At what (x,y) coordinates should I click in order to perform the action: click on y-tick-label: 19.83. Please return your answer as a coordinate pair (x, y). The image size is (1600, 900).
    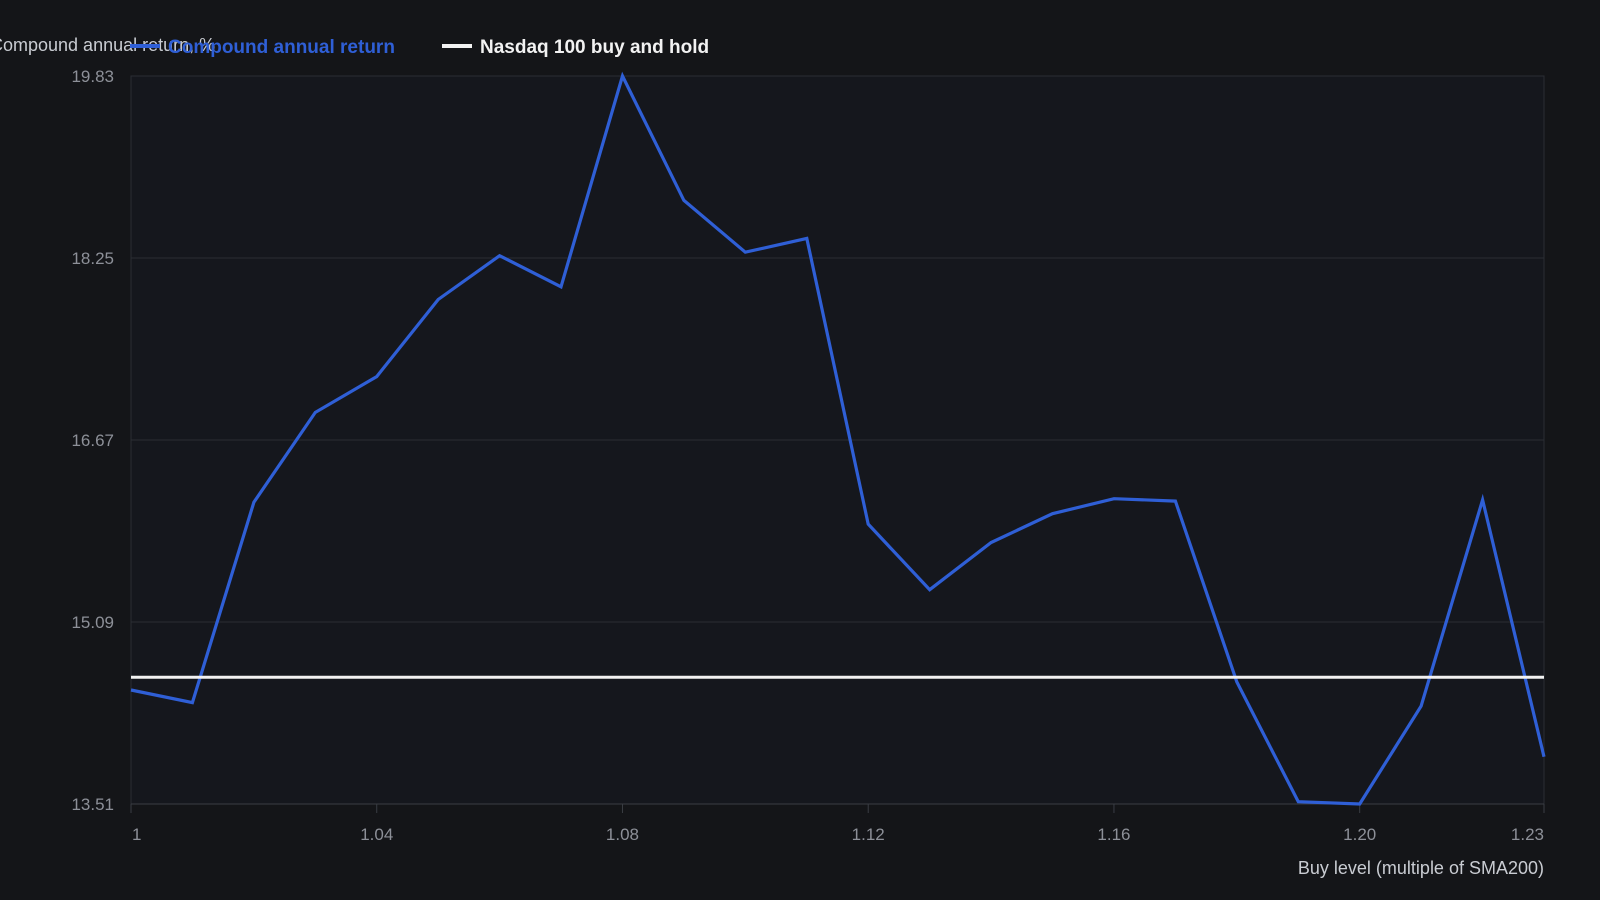
    Looking at the image, I should click on (92, 76).